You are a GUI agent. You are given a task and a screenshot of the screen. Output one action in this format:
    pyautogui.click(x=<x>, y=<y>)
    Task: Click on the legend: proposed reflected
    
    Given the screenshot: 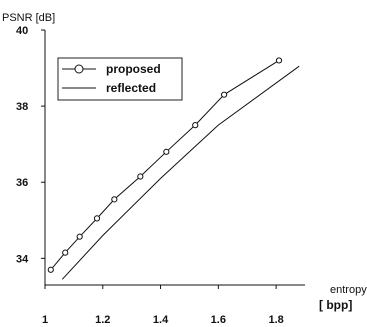 What is the action you would take?
    pyautogui.click(x=120, y=79)
    